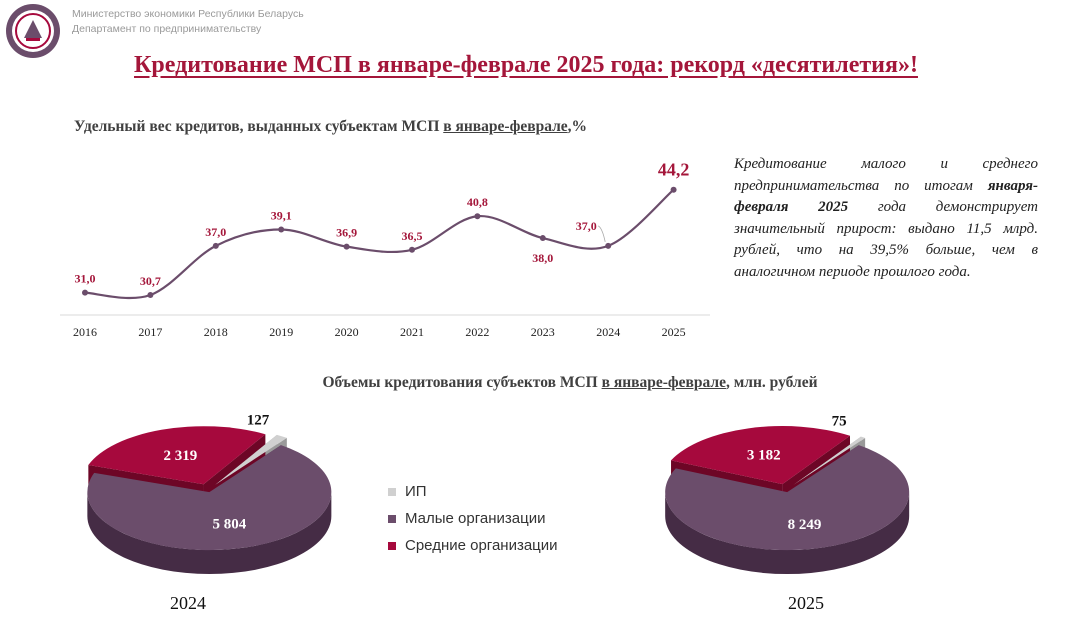  What do you see at coordinates (839, 421) in the screenshot?
I see `pie-value-label: 75` at bounding box center [839, 421].